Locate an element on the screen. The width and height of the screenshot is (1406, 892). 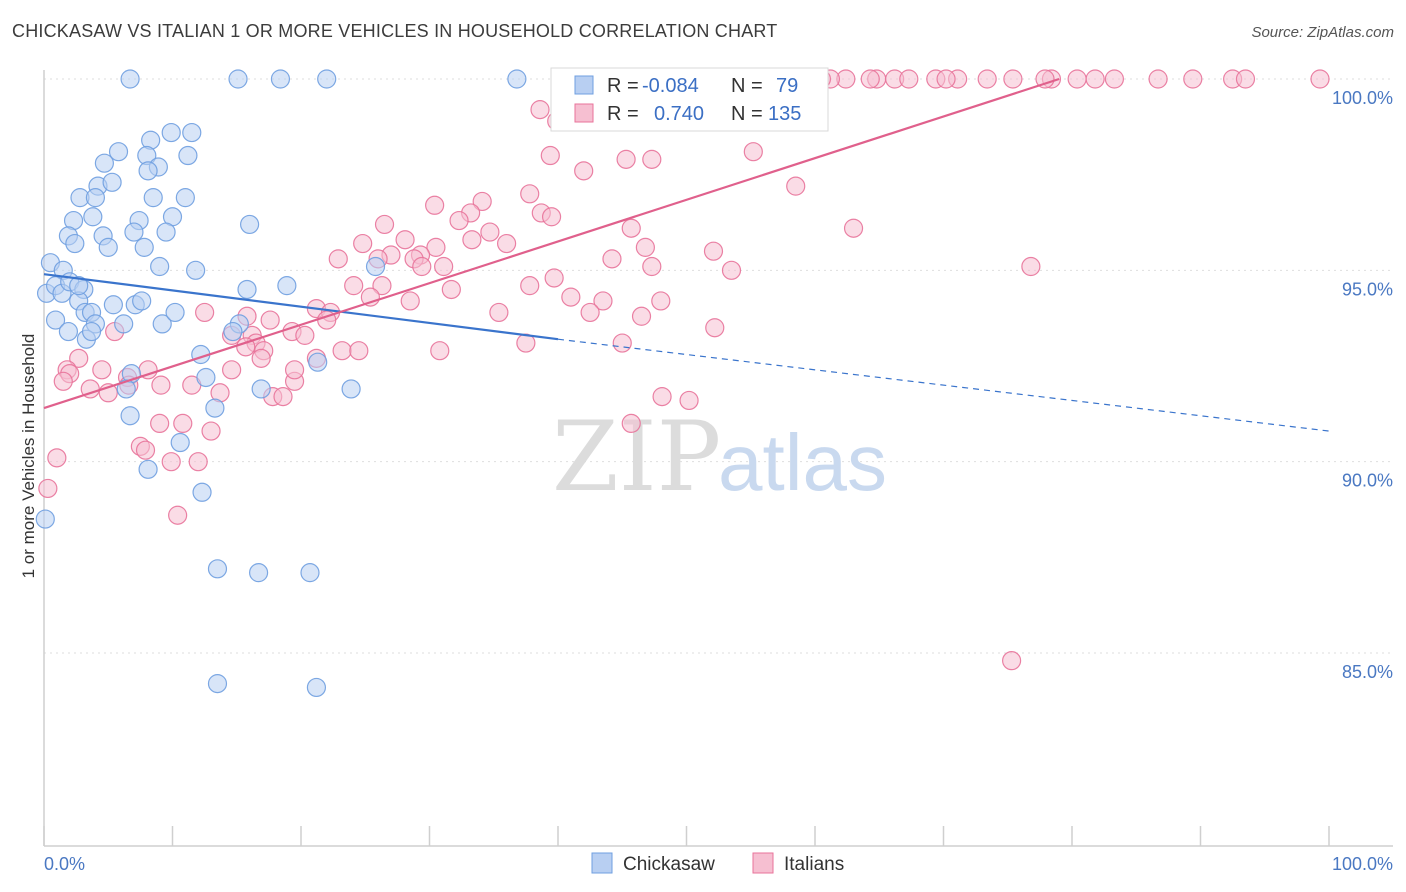
stats-legend: R = -0.084 N = 79 R = 0.740 N = 135 is located at coordinates (689, 99).